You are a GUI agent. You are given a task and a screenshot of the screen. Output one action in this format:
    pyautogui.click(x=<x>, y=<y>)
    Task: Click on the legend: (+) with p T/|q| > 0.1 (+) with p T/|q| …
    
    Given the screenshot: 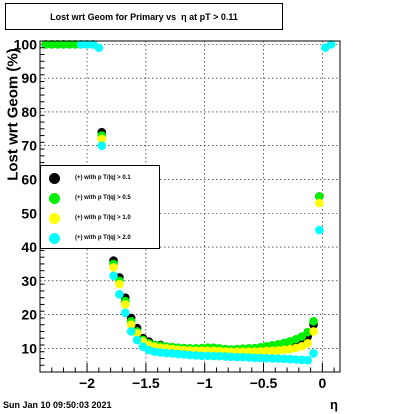 What is the action you would take?
    pyautogui.click(x=100, y=207)
    